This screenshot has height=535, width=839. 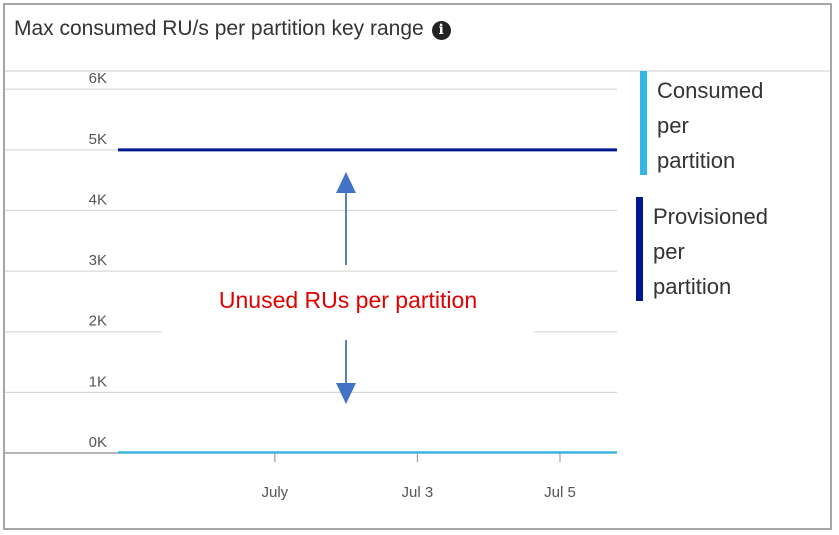 What do you see at coordinates (348, 300) in the screenshot?
I see `annotation-text: Unused RUs per partition` at bounding box center [348, 300].